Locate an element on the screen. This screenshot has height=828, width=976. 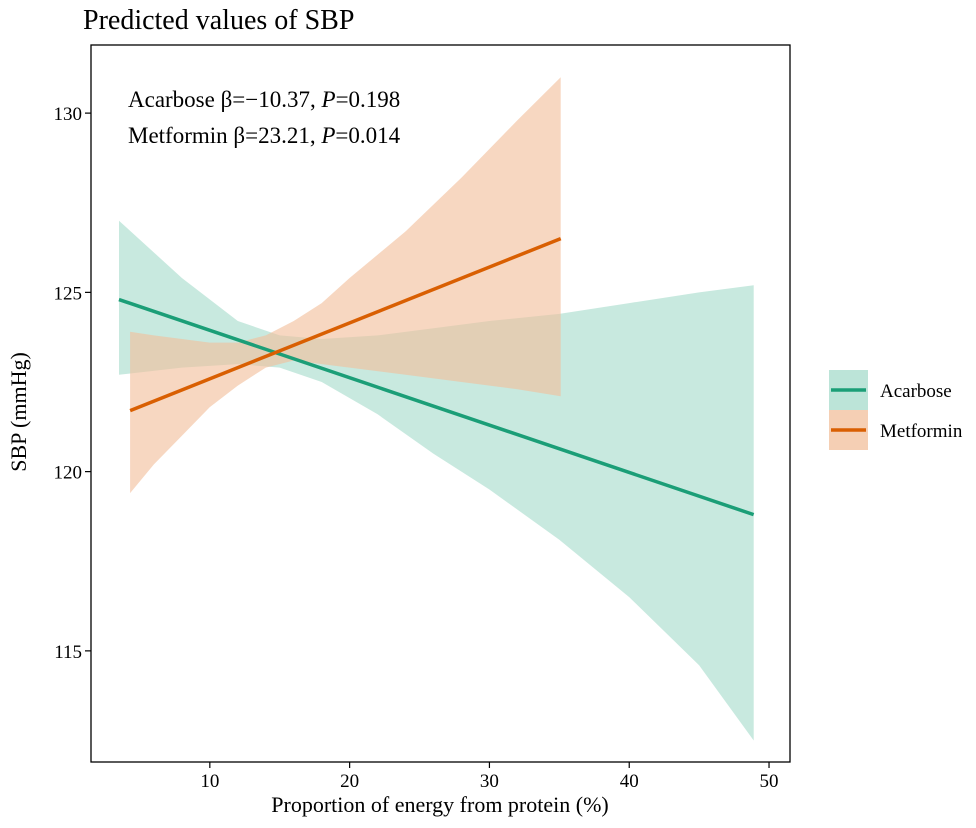
y-tick-label: 130 is located at coordinates (68, 114).